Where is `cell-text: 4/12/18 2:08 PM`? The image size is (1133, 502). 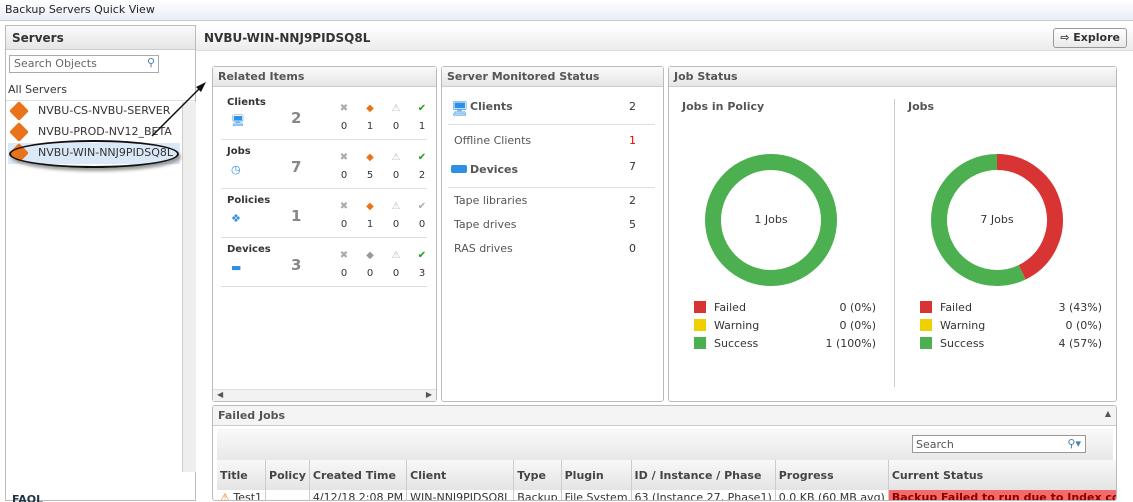
cell-text: 4/12/18 2:08 PM is located at coordinates (358, 496).